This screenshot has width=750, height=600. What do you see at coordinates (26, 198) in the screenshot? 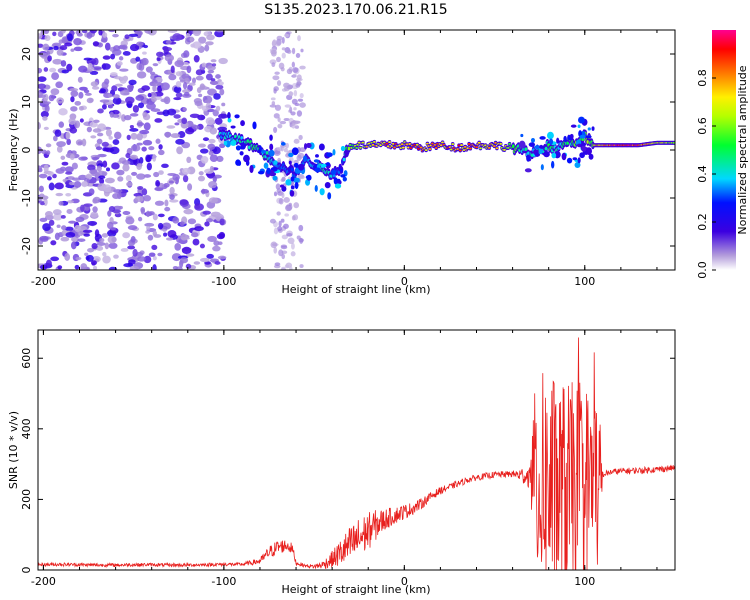
I see `spectrogram-y-tick-label: -10` at bounding box center [26, 198].